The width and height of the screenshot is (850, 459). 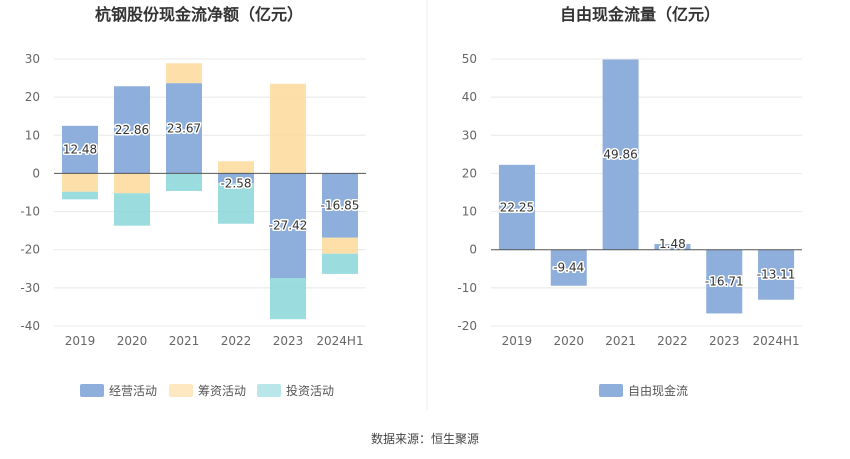 I want to click on right-data-label: -16.71, so click(x=724, y=282).